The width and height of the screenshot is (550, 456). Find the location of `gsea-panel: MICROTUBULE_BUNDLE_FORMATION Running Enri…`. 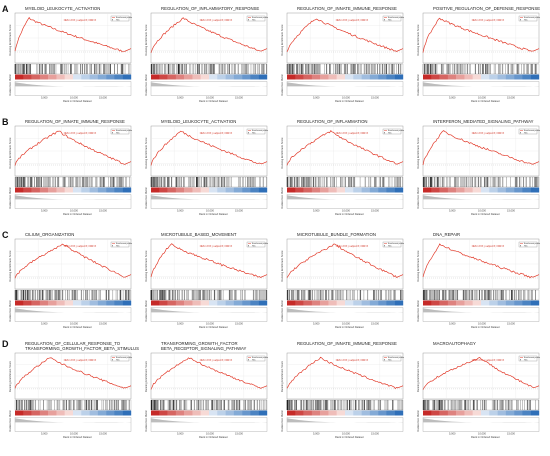

gsea-panel: MICROTUBULE_BUNDLE_FORMATION Running Enri… is located at coordinates (342, 280).